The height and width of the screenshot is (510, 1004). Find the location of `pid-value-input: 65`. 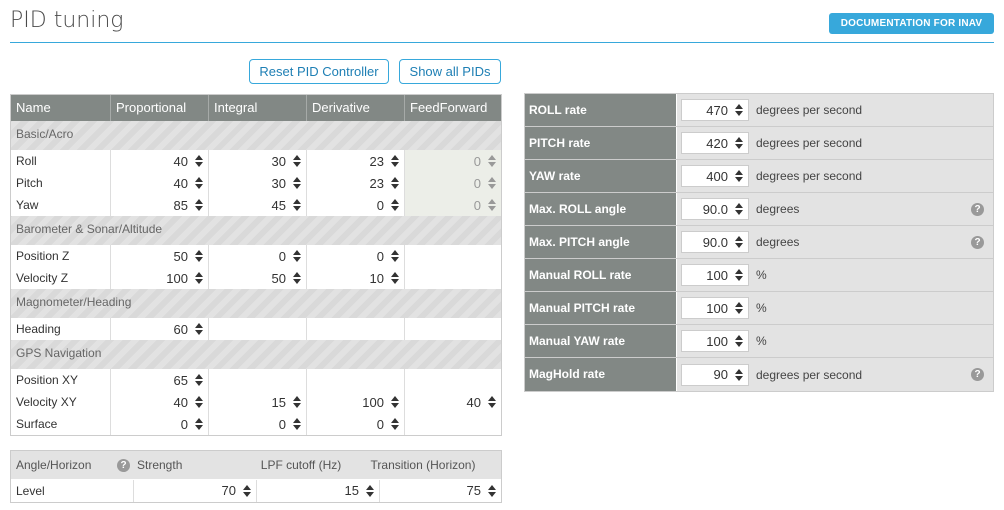

pid-value-input: 65 is located at coordinates (160, 380).